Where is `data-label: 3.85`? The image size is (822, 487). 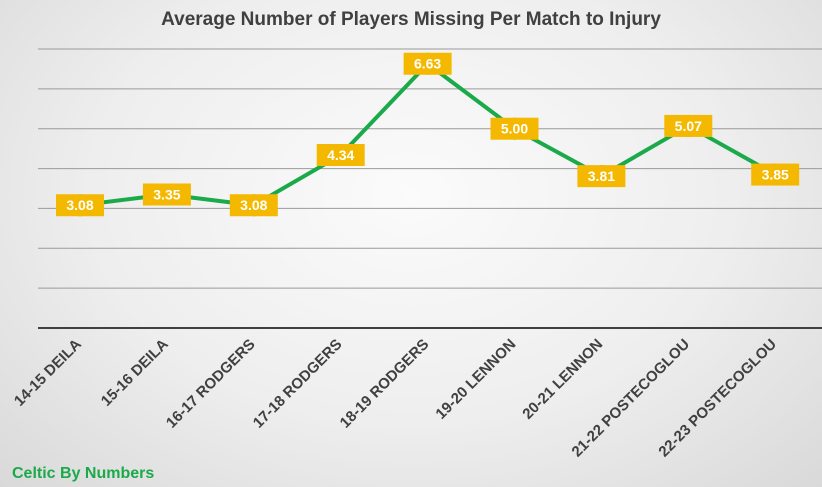
data-label: 3.85 is located at coordinates (775, 174).